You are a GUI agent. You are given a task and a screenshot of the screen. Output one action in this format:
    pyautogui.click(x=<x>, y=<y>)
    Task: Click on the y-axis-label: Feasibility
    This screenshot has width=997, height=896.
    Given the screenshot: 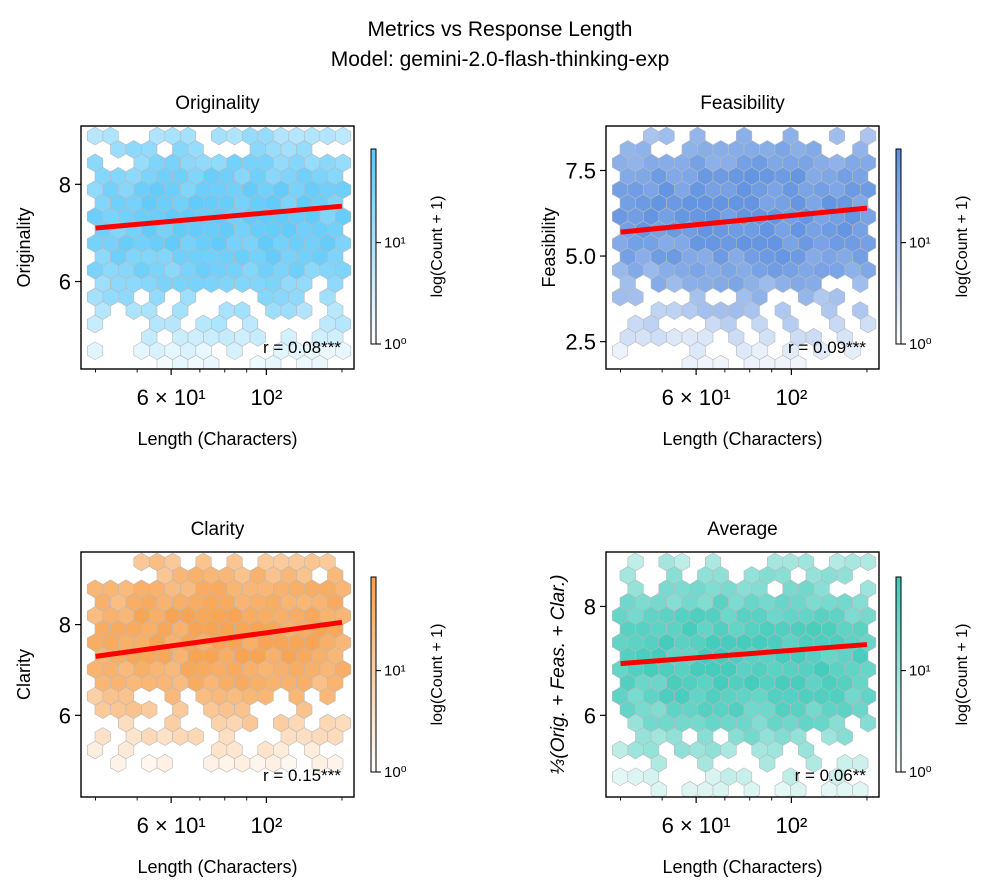 What is the action you would take?
    pyautogui.click(x=549, y=247)
    